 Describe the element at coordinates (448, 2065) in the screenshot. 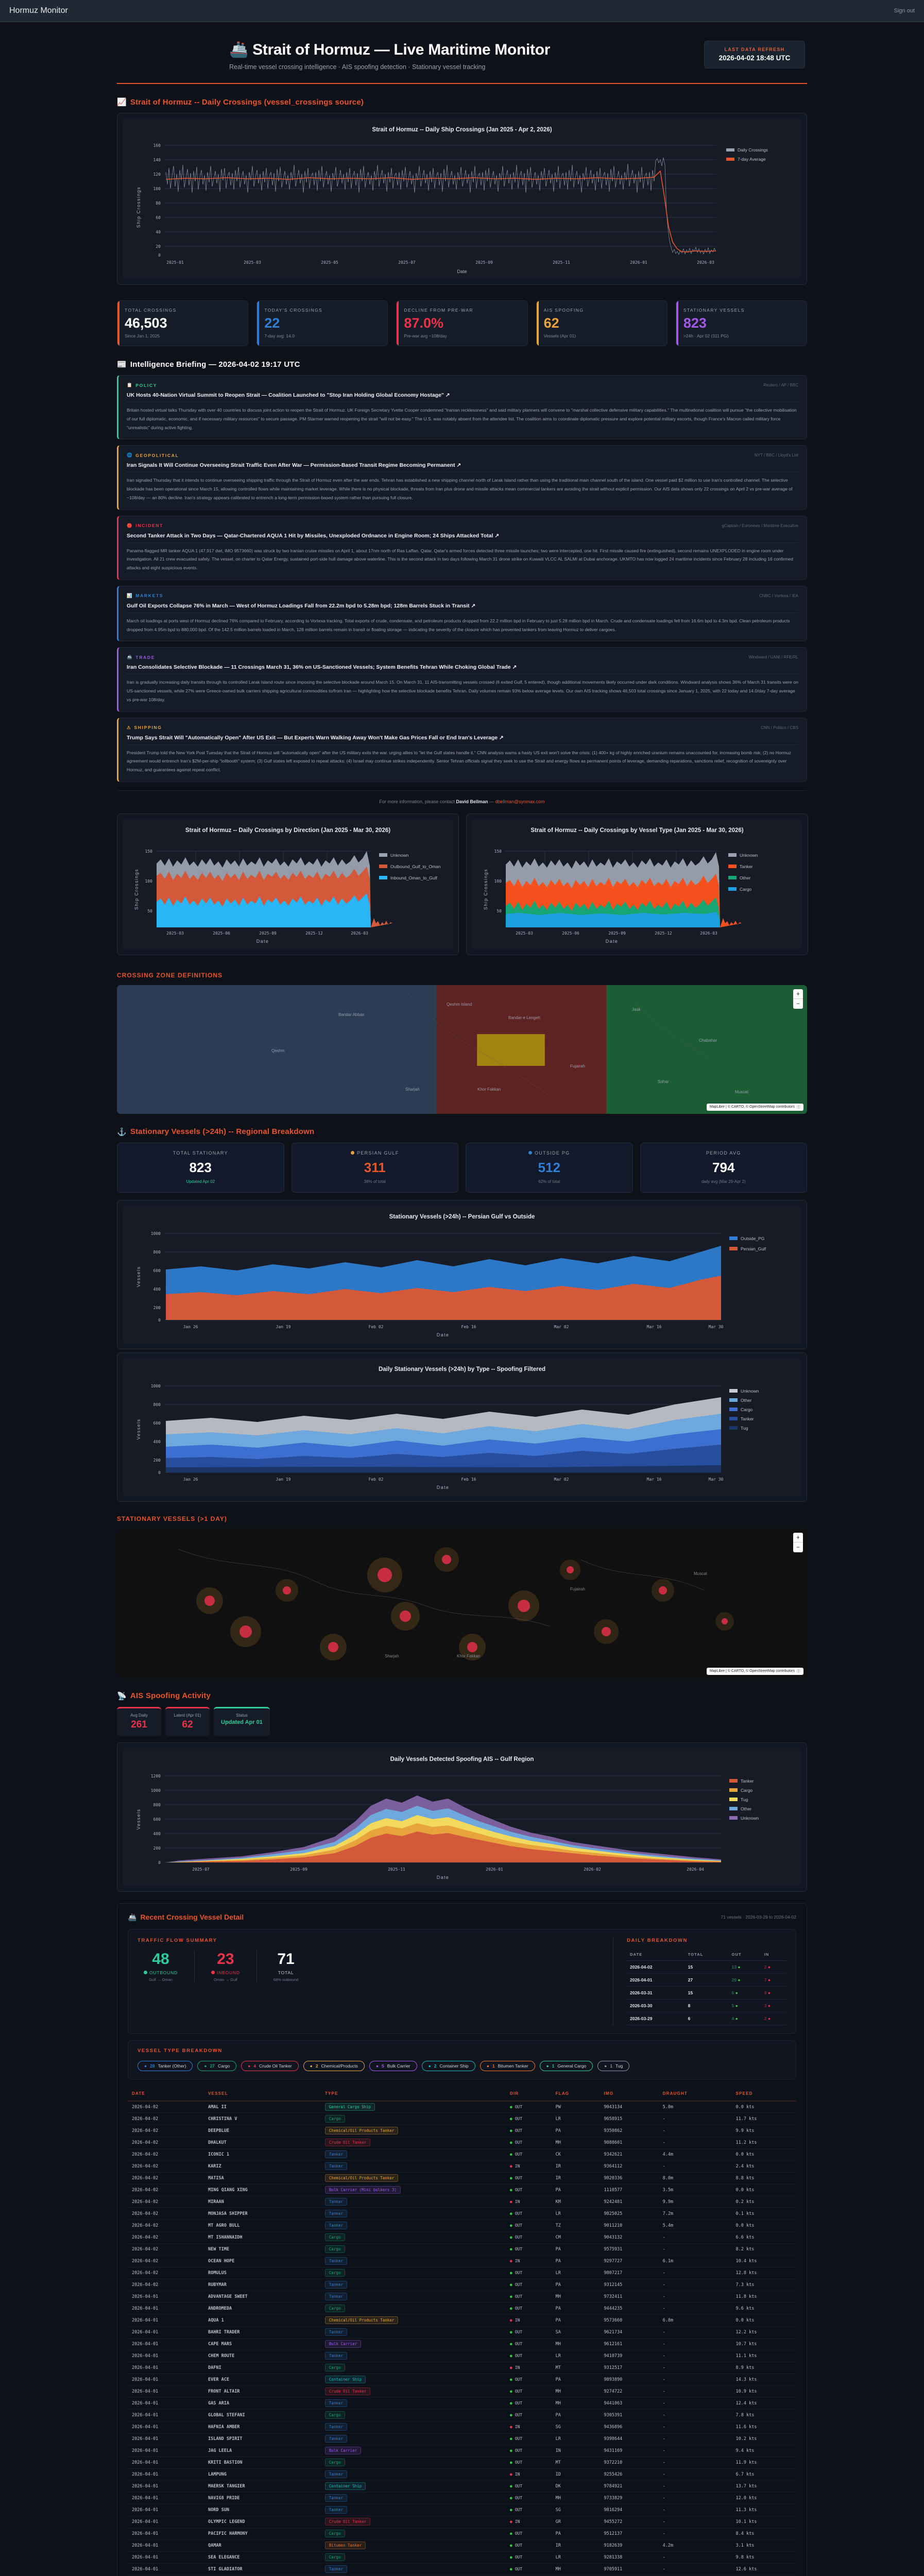

I see `vessel-type-chip: ● 2 Container Ship` at that location.